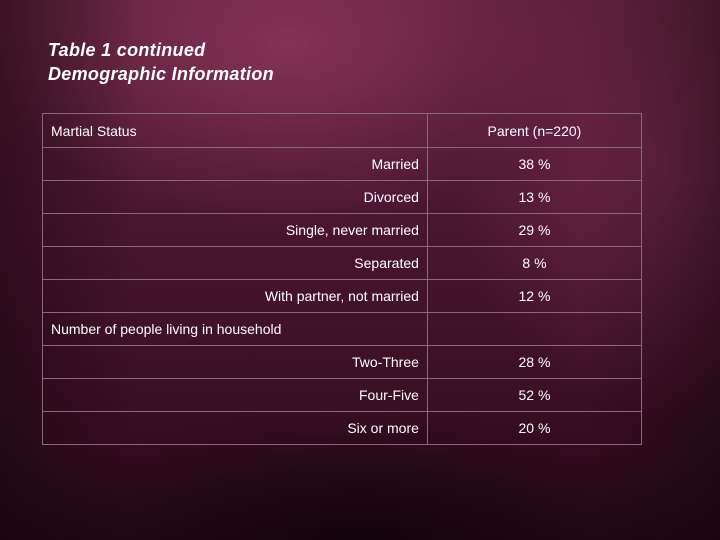 The height and width of the screenshot is (540, 720). Describe the element at coordinates (534, 428) in the screenshot. I see `row-value: 20 %` at that location.